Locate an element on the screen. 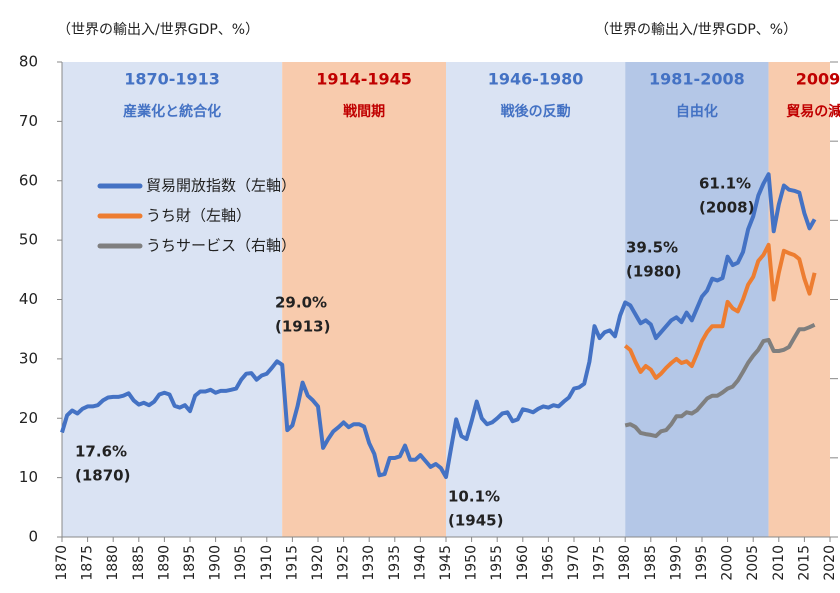  x-tick-label: 1955 is located at coordinates (497, 563).